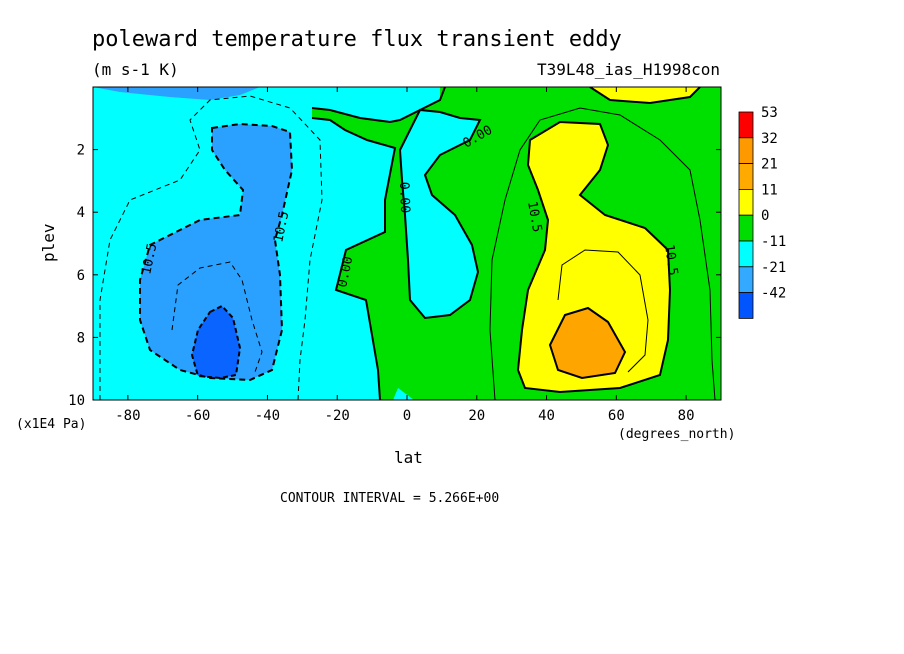 Image resolution: width=904 pixels, height=654 pixels. I want to click on field-strong-positive, so click(587, 343).